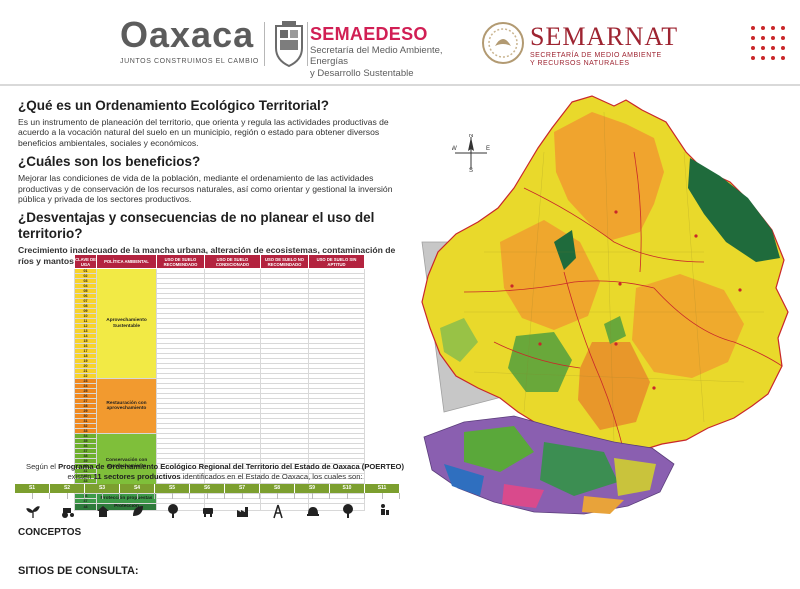  I want to click on oaxaca-logo: Oaxaca JUNTOS CONSTRUIMOS EL CAMBIO, so click(190, 46).